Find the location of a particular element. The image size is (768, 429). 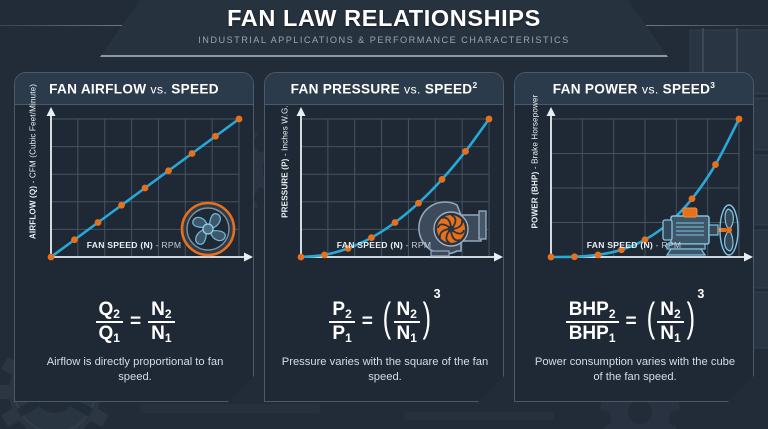

formula-left-denominator: BHP1 is located at coordinates (592, 333).